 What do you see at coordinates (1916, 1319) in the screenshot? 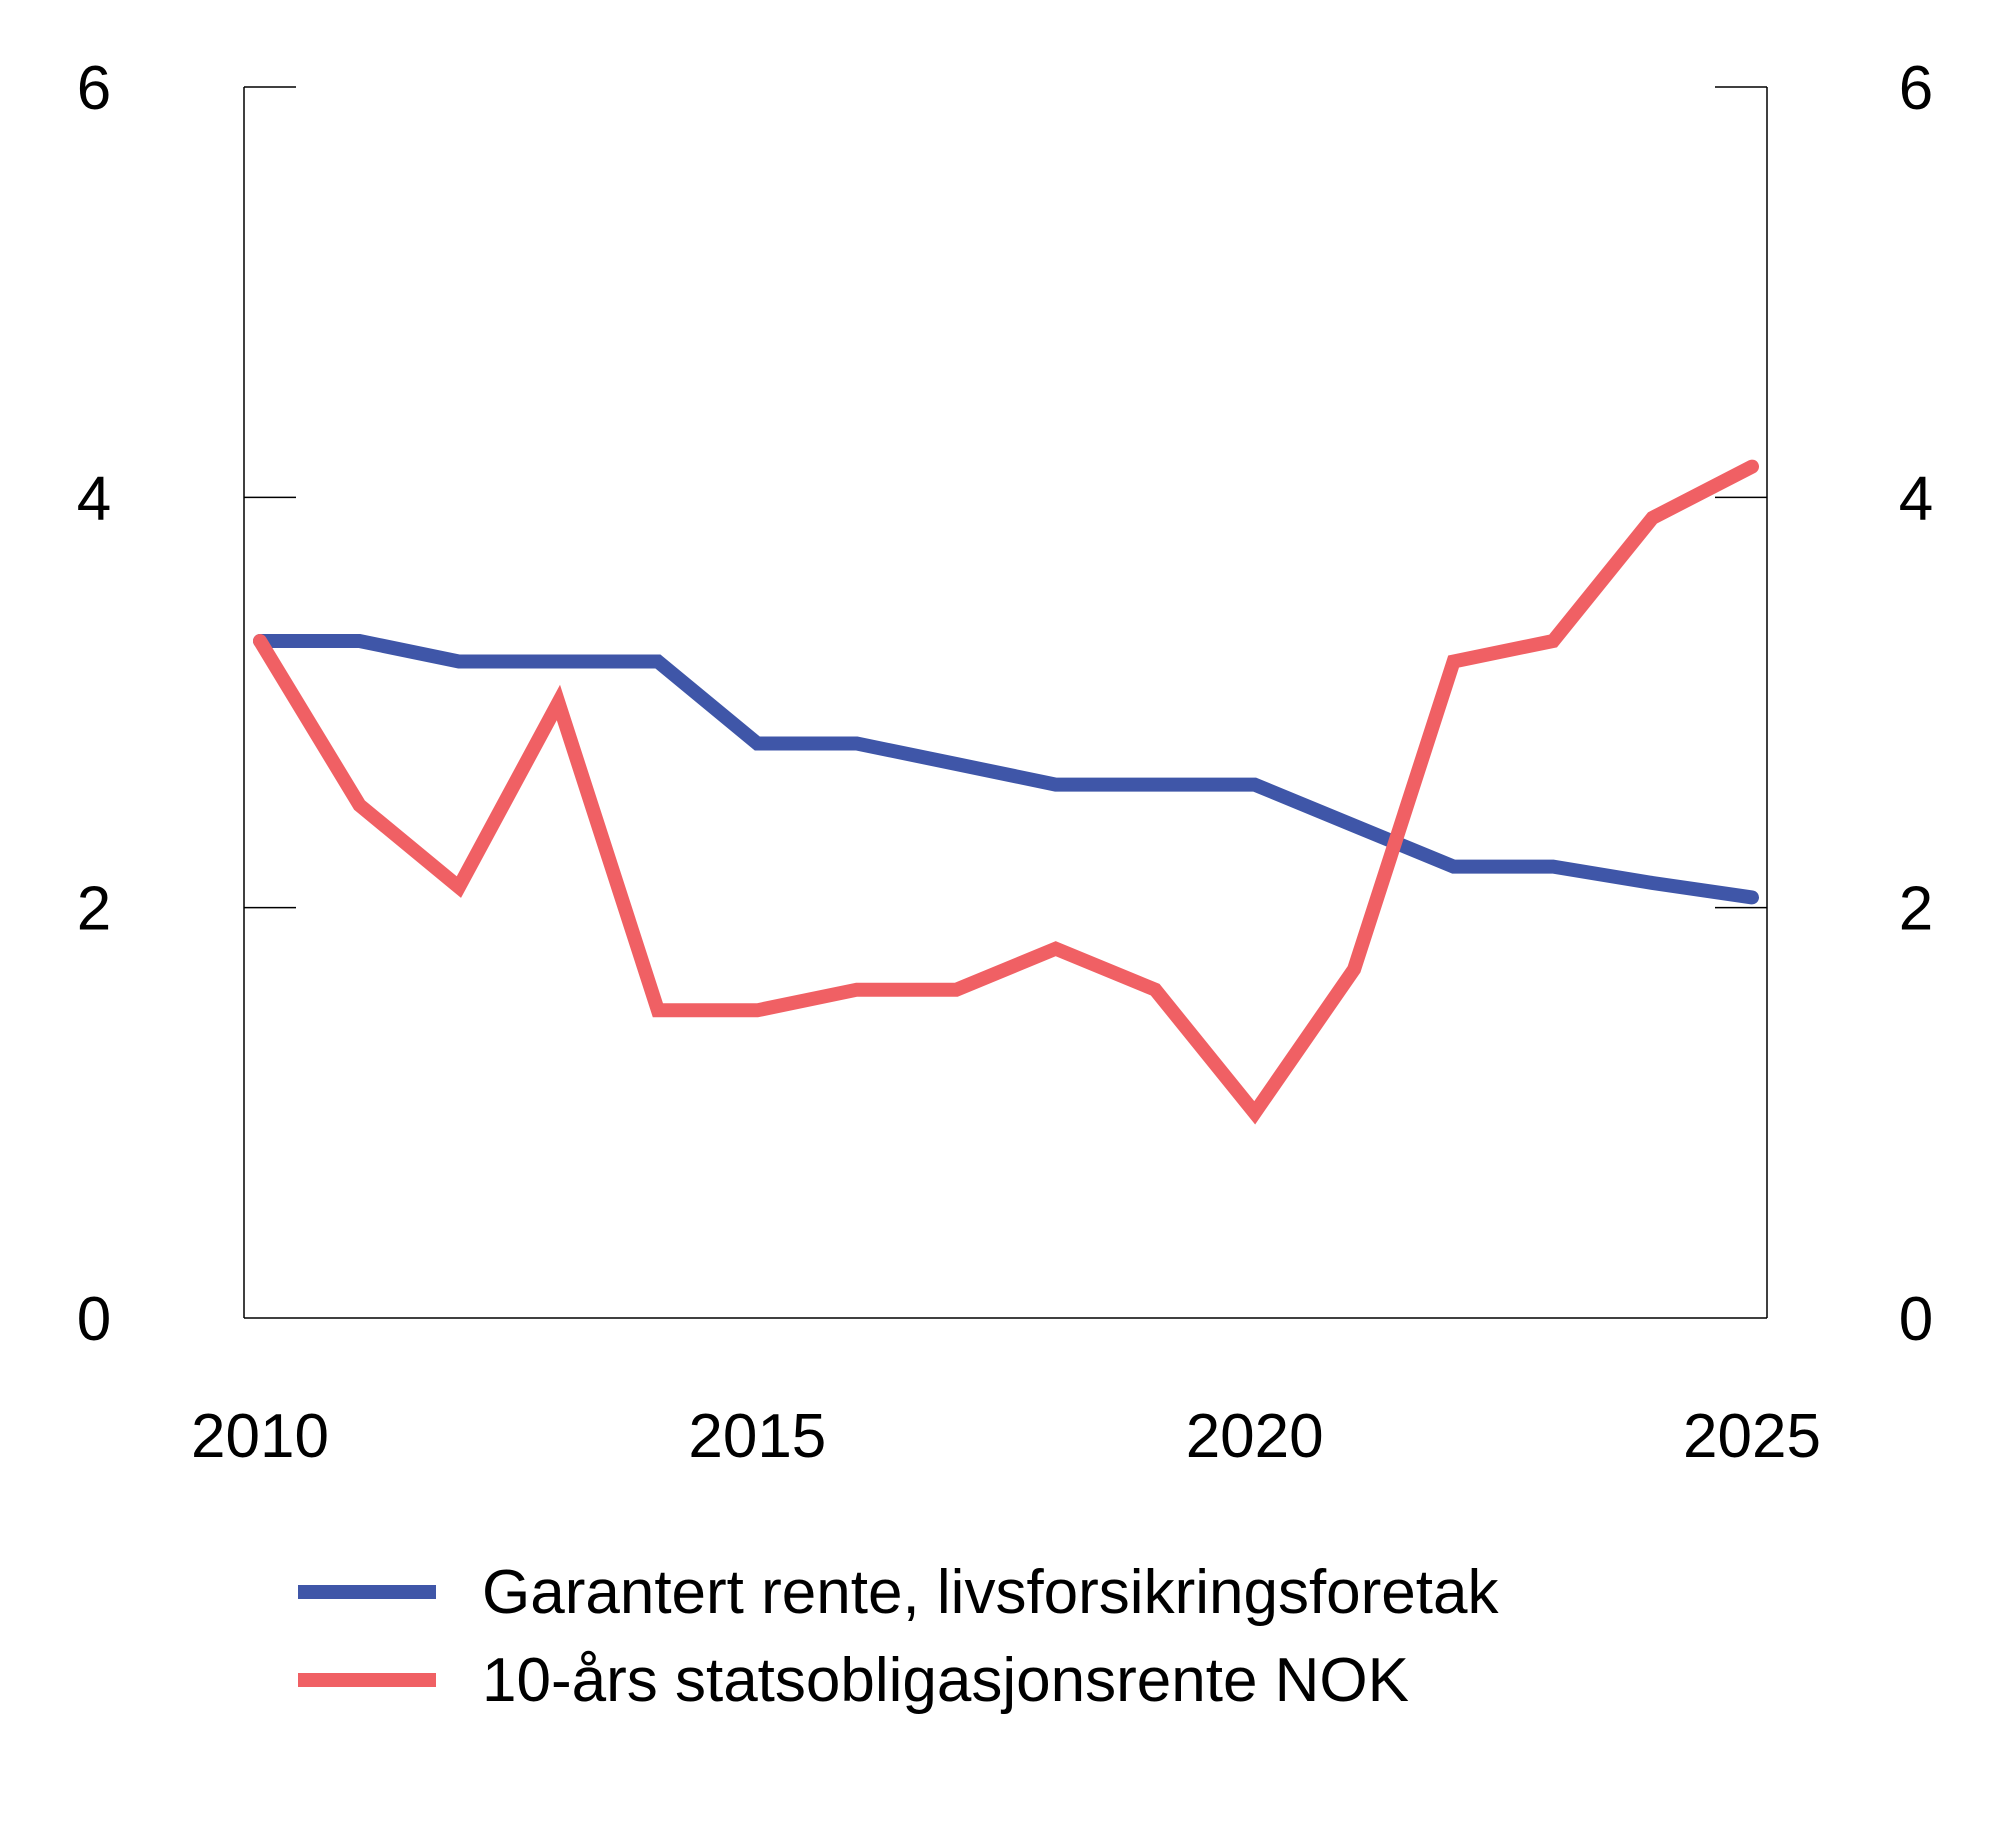
I see `y-tick-label-right: 0` at bounding box center [1916, 1319].